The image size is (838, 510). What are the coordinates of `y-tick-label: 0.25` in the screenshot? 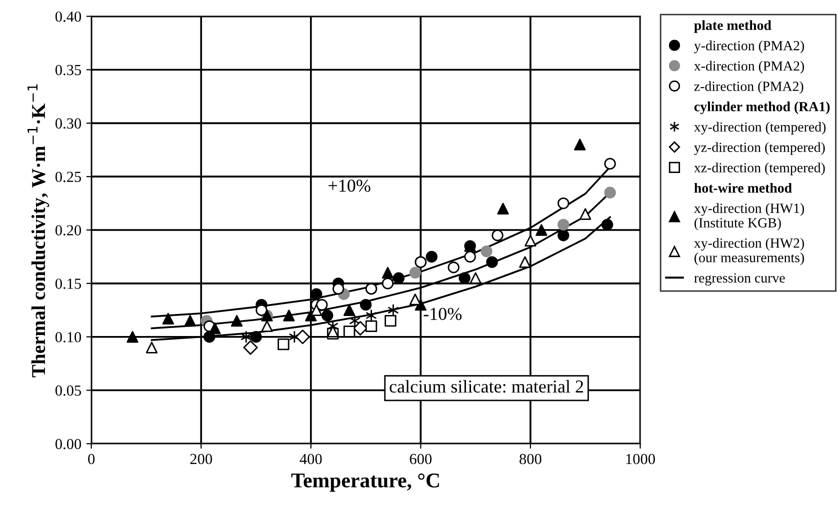 It's located at (68, 177).